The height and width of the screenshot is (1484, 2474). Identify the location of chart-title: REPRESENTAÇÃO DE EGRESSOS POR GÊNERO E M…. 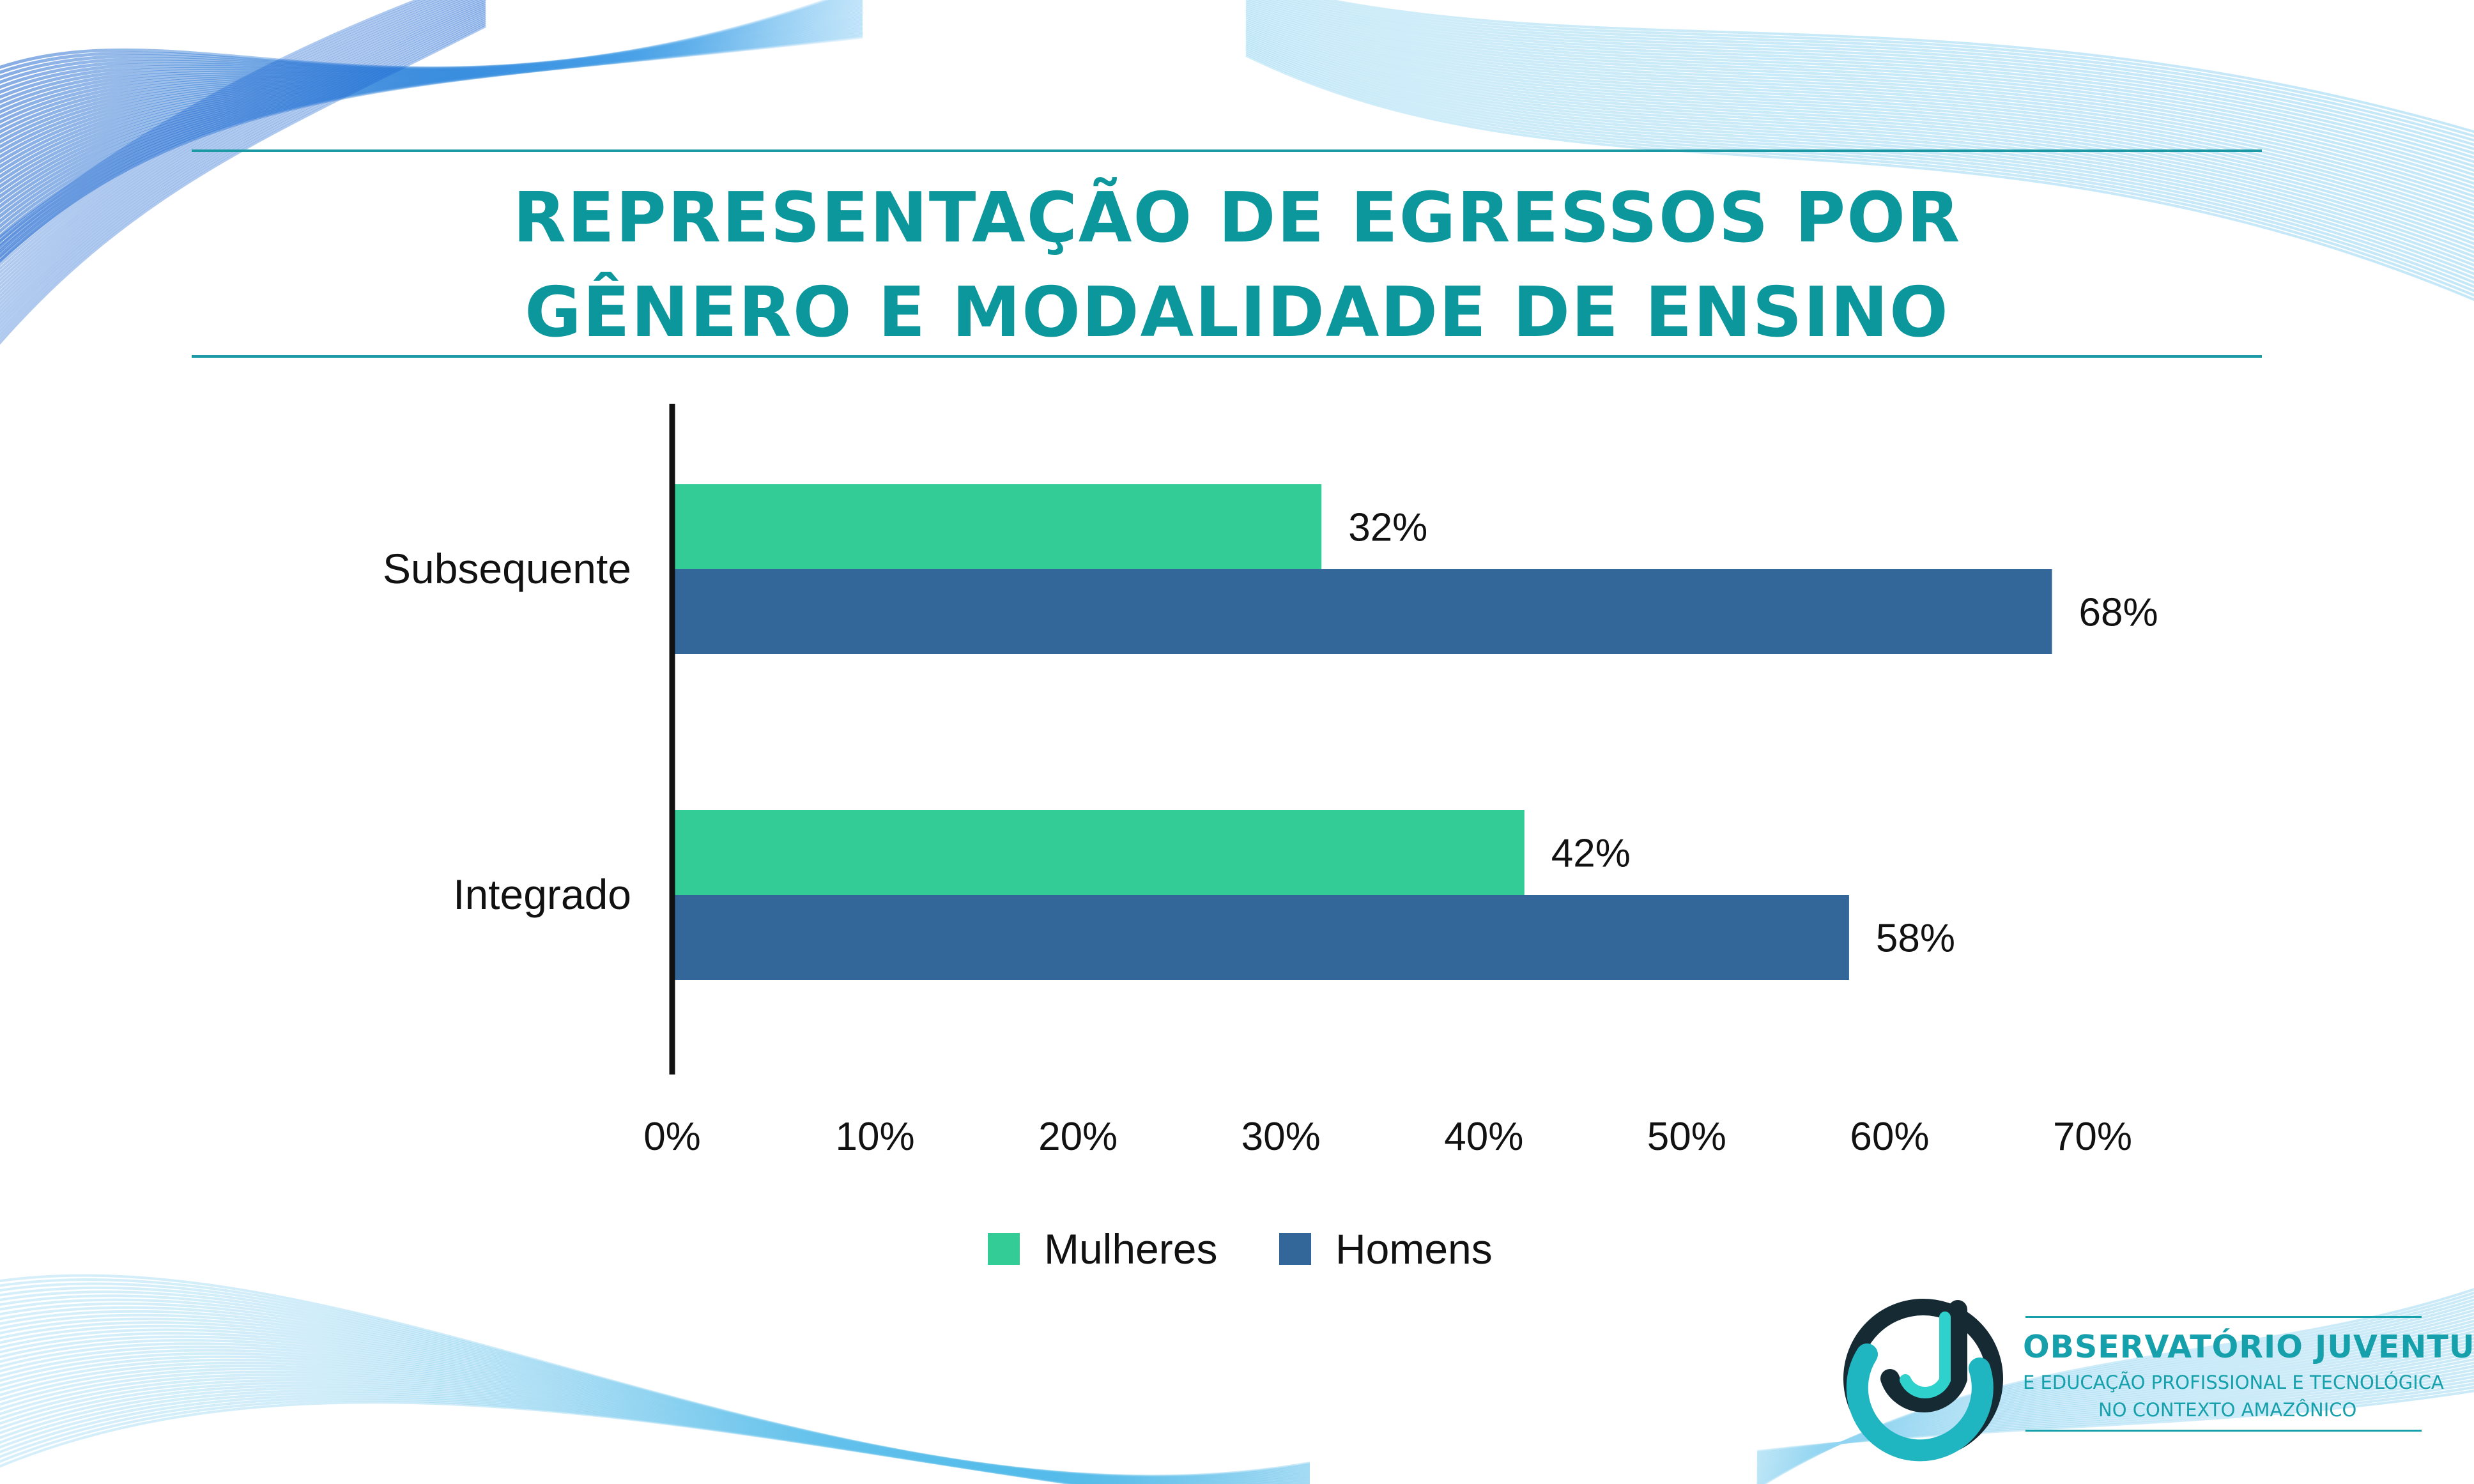
(1237, 265).